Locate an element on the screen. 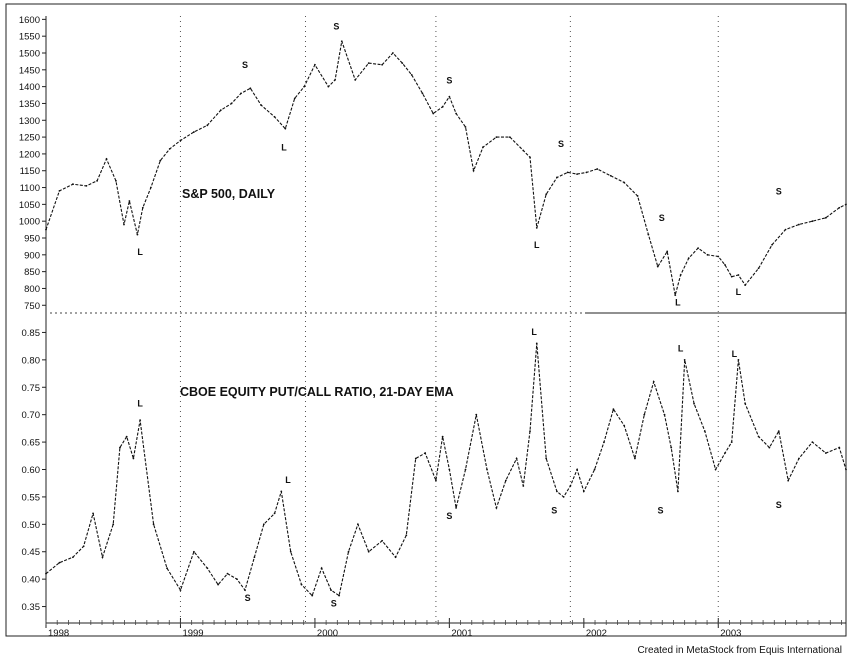 Image resolution: width=847 pixels, height=658 pixels. sp500-y-tick-label: 1300 is located at coordinates (29, 121).